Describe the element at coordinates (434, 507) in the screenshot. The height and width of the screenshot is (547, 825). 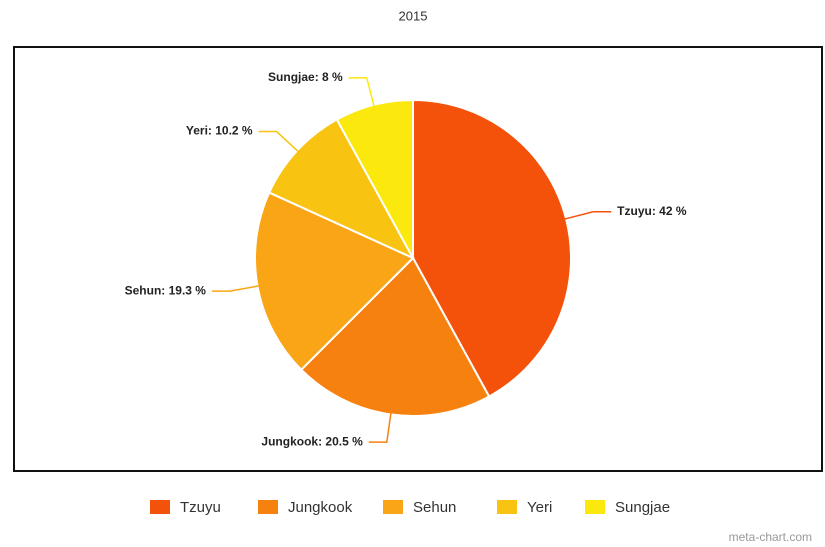
I see `legend-label: Sehun` at that location.